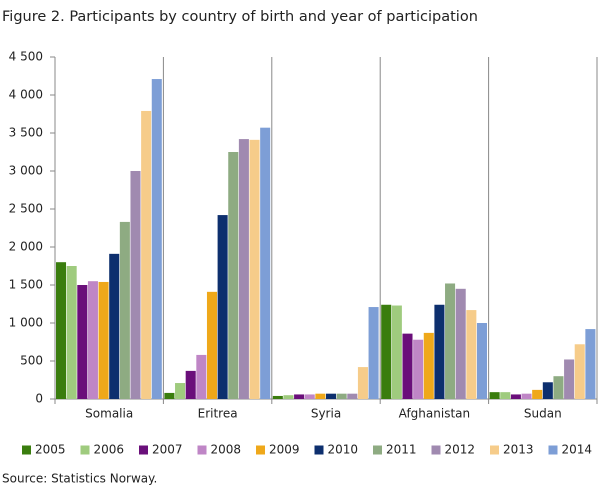 The height and width of the screenshot is (489, 609). Describe the element at coordinates (401, 450) in the screenshot. I see `legend-label: 2011` at that location.